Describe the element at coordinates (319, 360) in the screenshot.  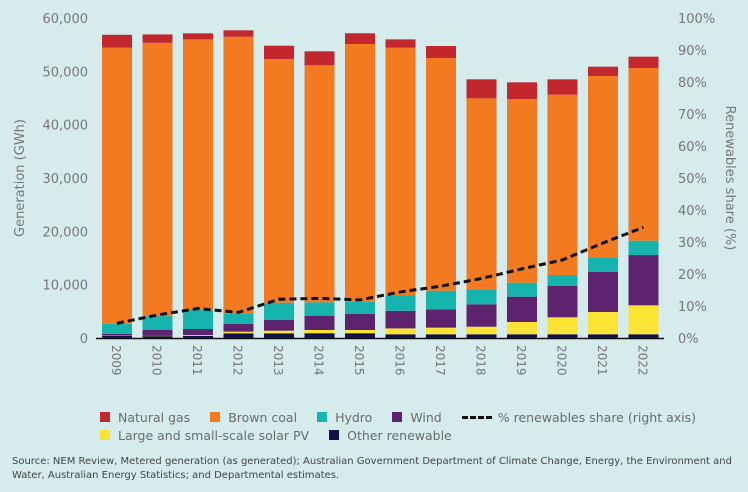
I see `x-tick-label: 2014` at that location.